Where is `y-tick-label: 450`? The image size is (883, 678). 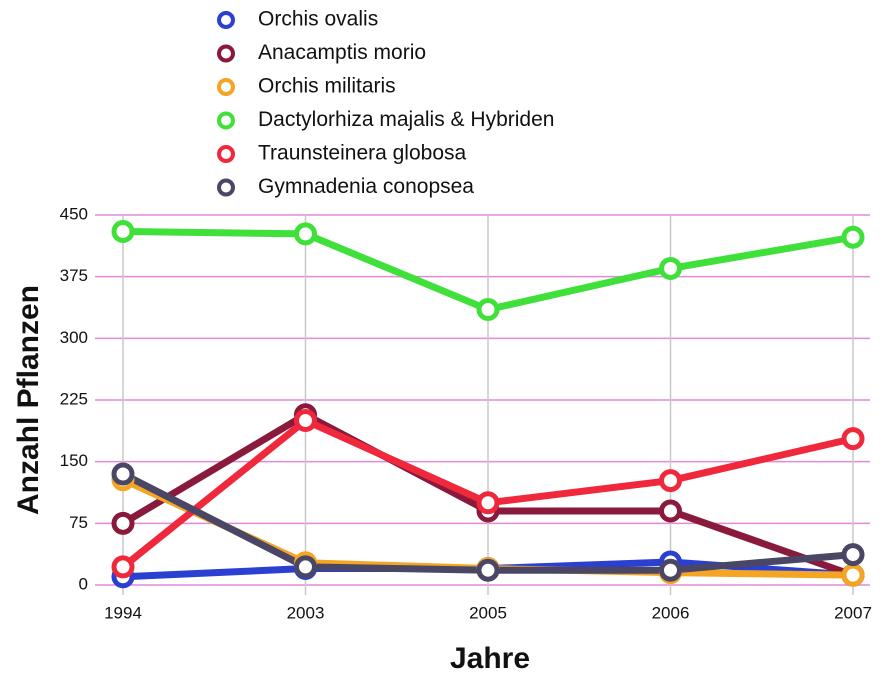
y-tick-label: 450 is located at coordinates (74, 213).